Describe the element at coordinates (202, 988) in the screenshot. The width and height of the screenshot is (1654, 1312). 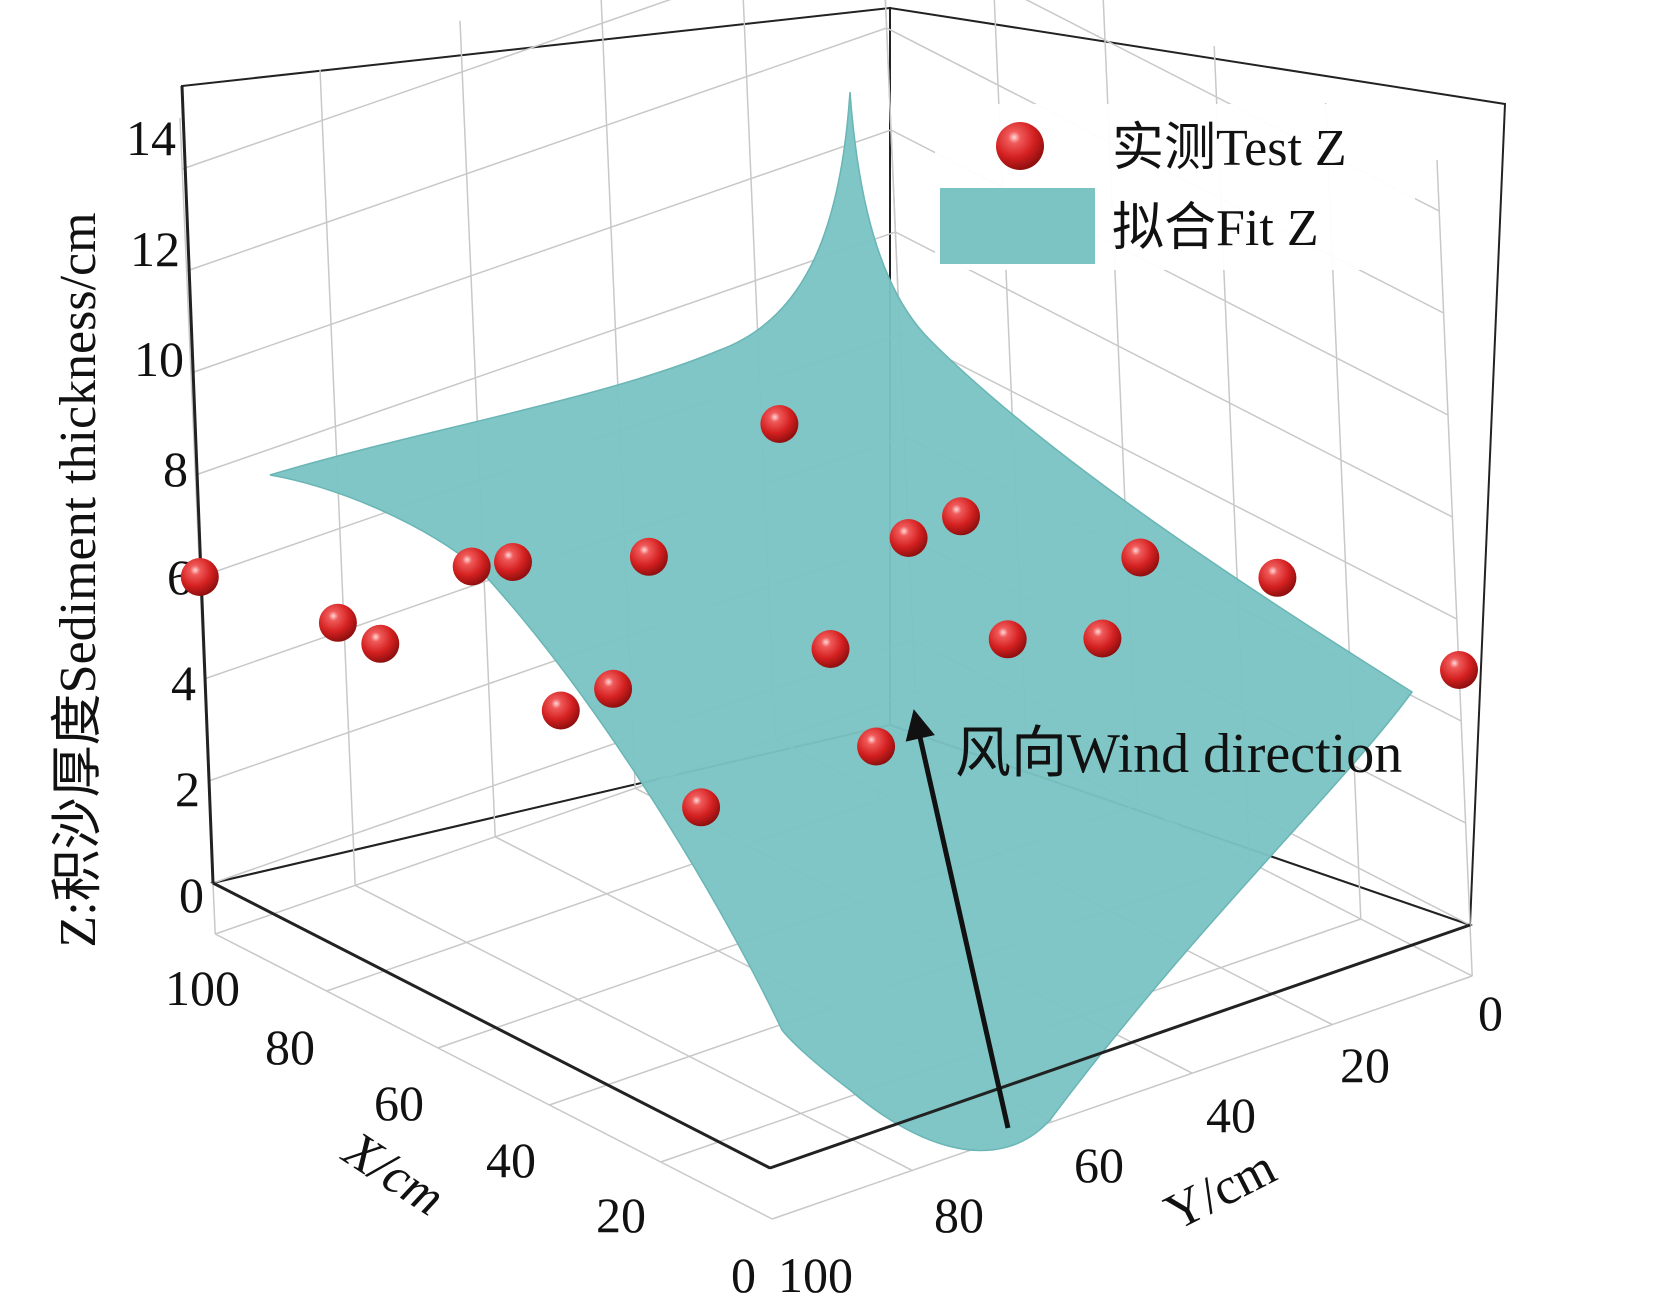
I see `x-tick-label: 100` at that location.